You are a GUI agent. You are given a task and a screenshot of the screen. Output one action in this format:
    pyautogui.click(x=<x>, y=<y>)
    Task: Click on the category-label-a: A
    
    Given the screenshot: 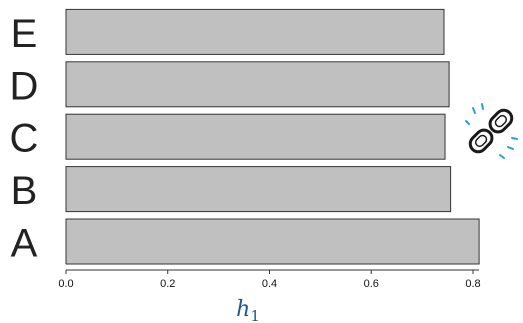 What is the action you would take?
    pyautogui.click(x=24, y=244)
    